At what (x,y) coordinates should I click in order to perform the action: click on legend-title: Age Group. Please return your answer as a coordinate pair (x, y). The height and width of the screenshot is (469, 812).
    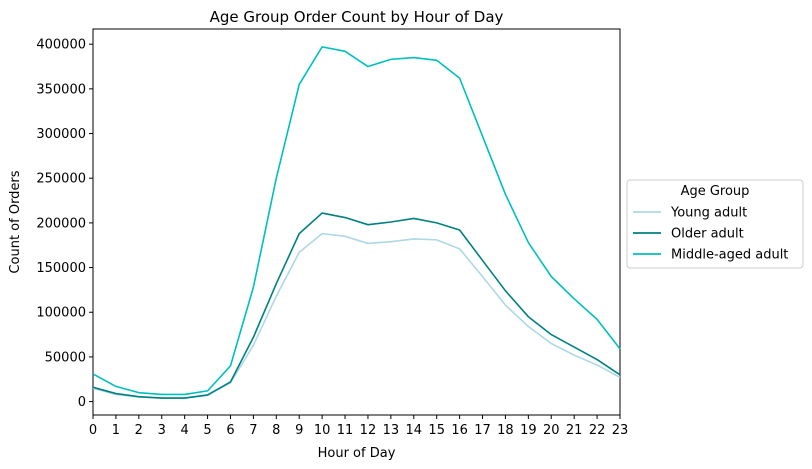
    Looking at the image, I should click on (715, 191).